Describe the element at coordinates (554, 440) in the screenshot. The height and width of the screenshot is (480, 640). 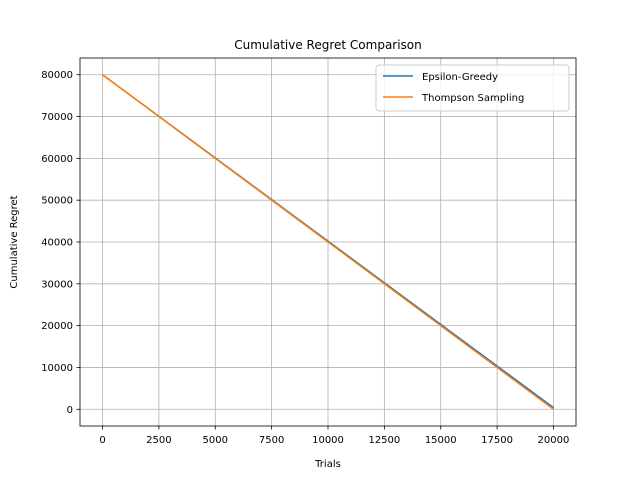
I see `x-tick-label: 20000` at that location.